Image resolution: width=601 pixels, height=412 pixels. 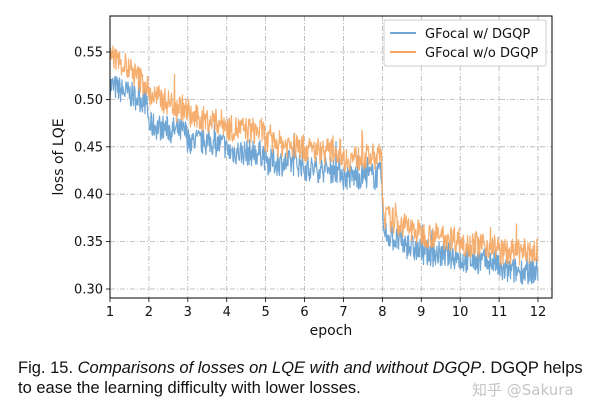 What do you see at coordinates (59, 156) in the screenshot?
I see `y-axis-label: loss of LQE` at bounding box center [59, 156].